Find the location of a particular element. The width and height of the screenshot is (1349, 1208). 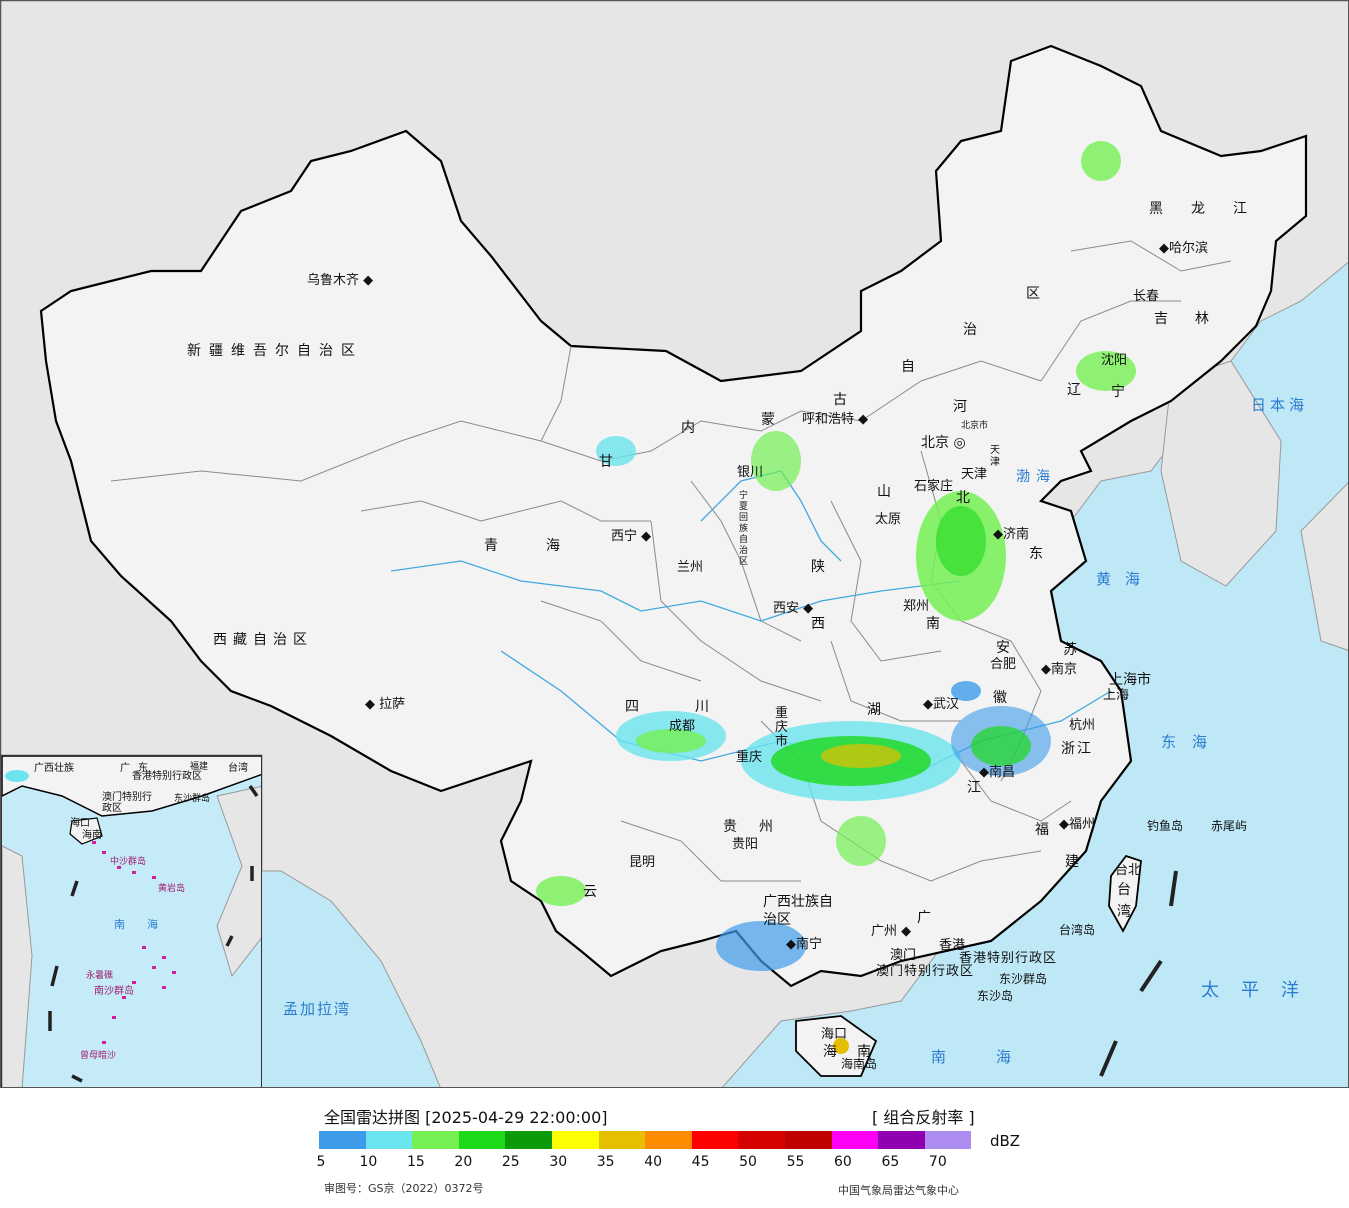

city-yinchuan: 银川 is located at coordinates (750, 472).